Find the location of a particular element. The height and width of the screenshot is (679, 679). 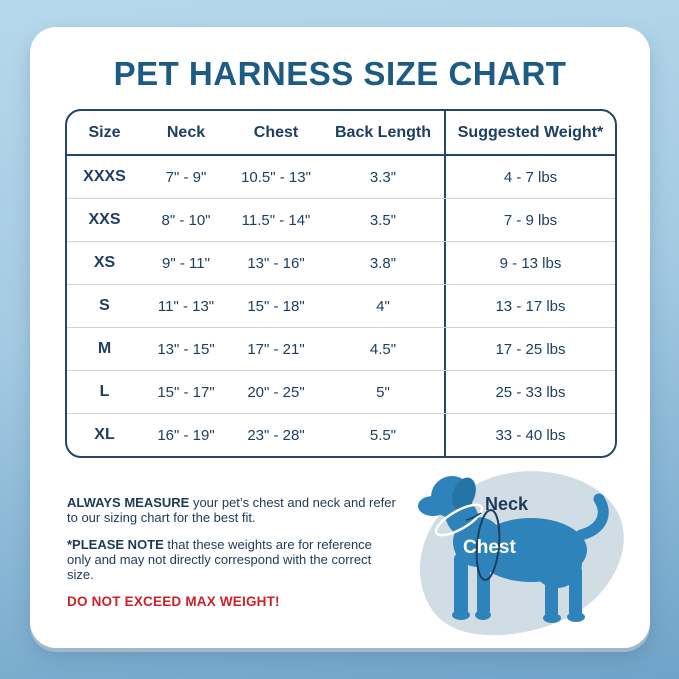

table-cell: 23" - 28" is located at coordinates (276, 435).